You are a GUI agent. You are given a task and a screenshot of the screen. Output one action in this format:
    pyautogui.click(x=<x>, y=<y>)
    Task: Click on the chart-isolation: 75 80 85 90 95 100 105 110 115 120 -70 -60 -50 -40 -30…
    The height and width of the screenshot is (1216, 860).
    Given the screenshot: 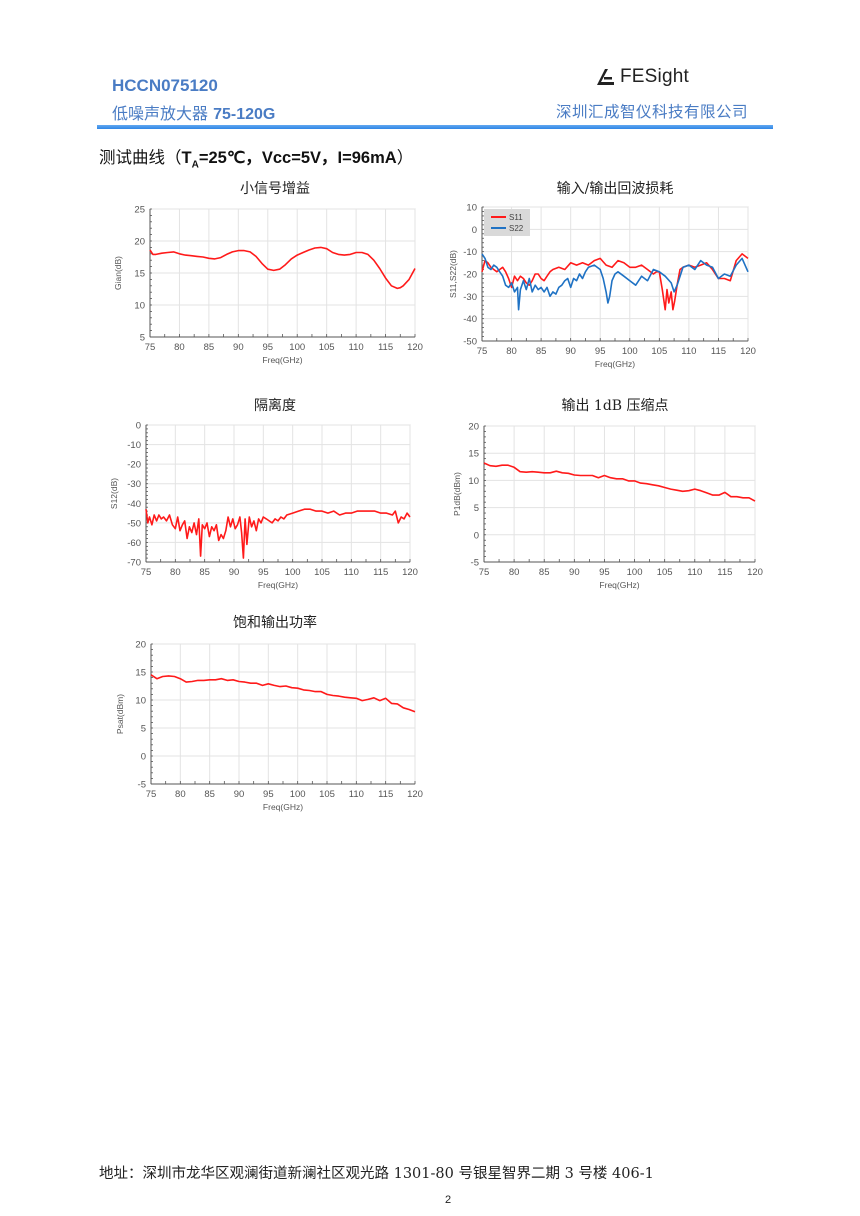 What is the action you would take?
    pyautogui.click(x=263, y=506)
    